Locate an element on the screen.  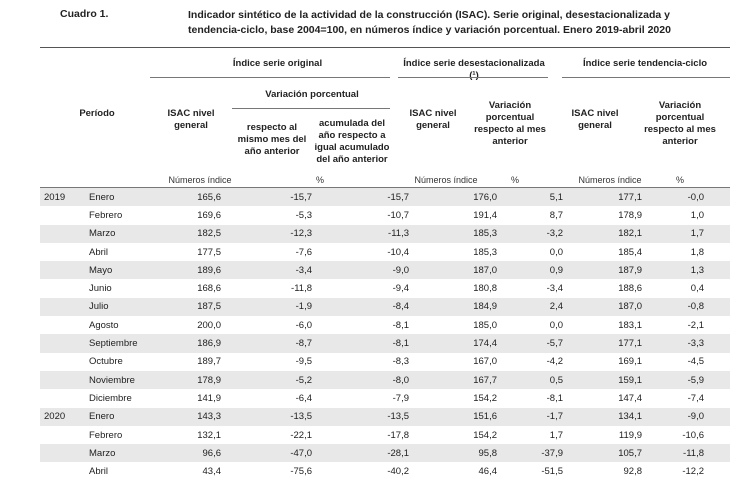
cell-isac-original: 169,6 is located at coordinates (209, 215).